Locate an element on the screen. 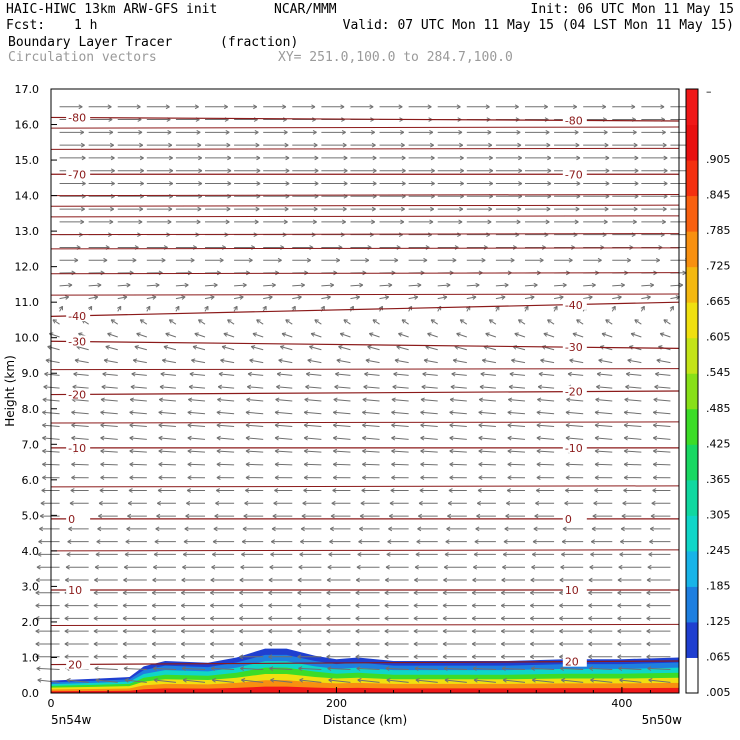 Image resolution: width=740 pixels, height=740 pixels. colorbar-segment is located at coordinates (692, 568).